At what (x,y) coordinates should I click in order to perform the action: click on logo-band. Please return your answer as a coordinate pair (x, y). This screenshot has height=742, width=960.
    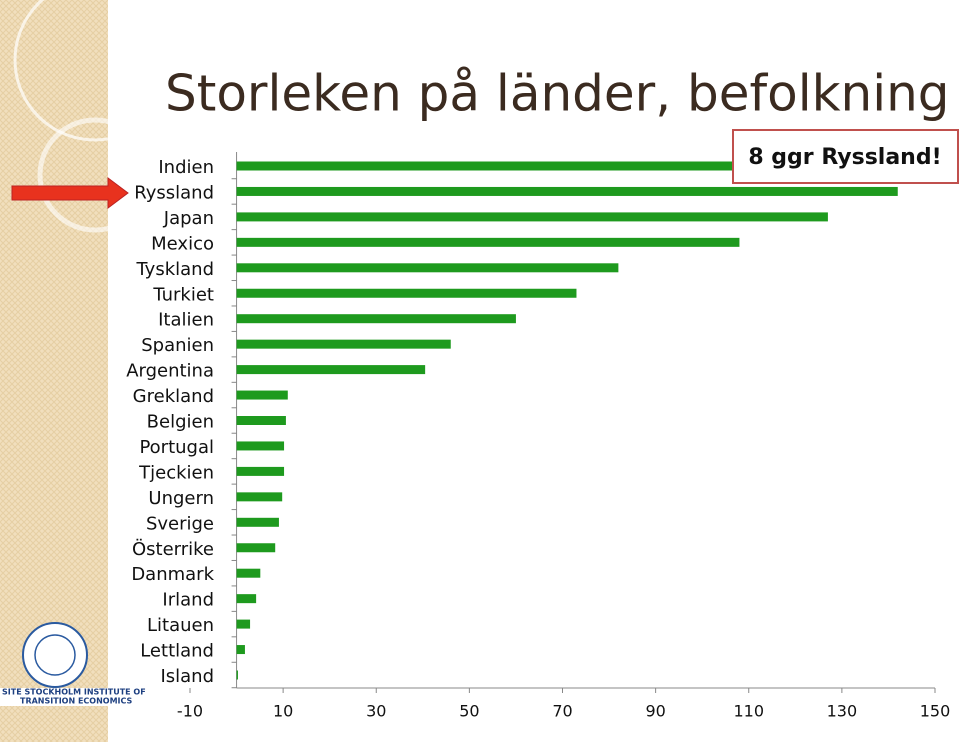
    Looking at the image, I should click on (54, 697).